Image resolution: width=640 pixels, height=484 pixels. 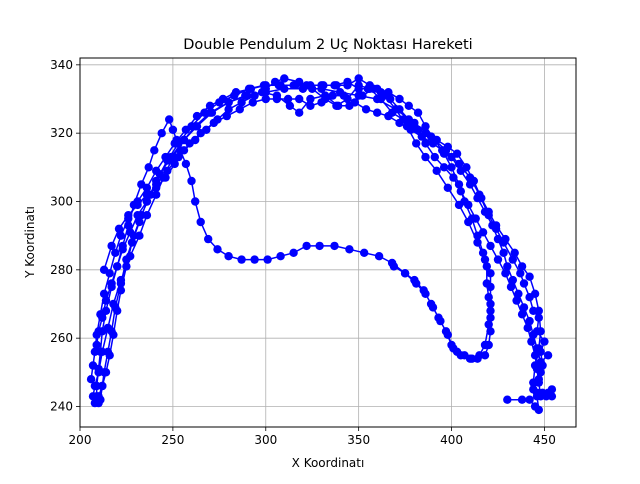 What do you see at coordinates (30, 242) in the screenshot?
I see `y-axis-label: Y Koordinatı` at bounding box center [30, 242].